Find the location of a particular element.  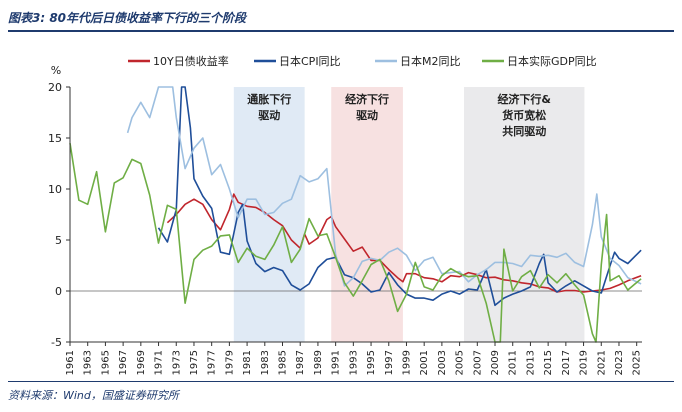

legend-label-1: 10Y日债收益率 is located at coordinates (191, 61).